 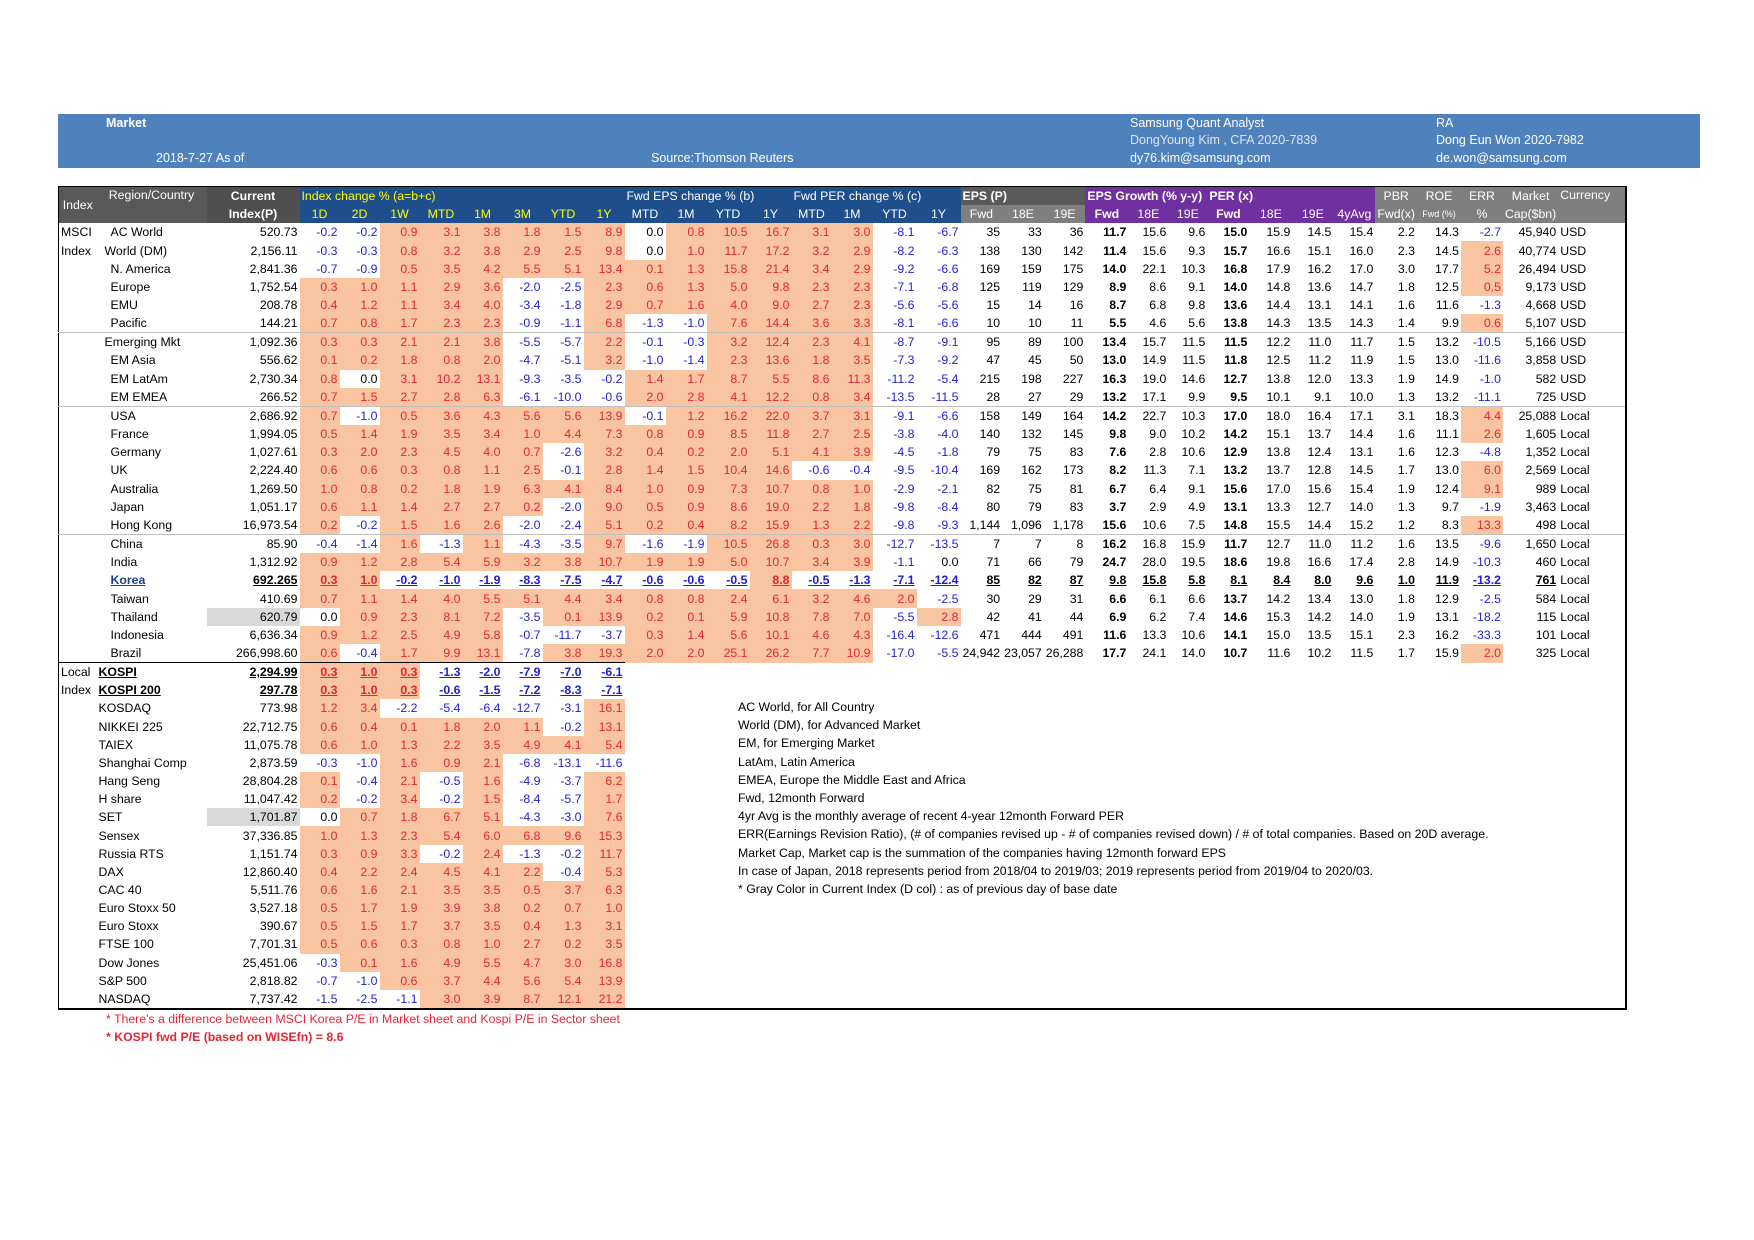 What do you see at coordinates (1481, 488) in the screenshot?
I see `err-cell: 9.1` at bounding box center [1481, 488].